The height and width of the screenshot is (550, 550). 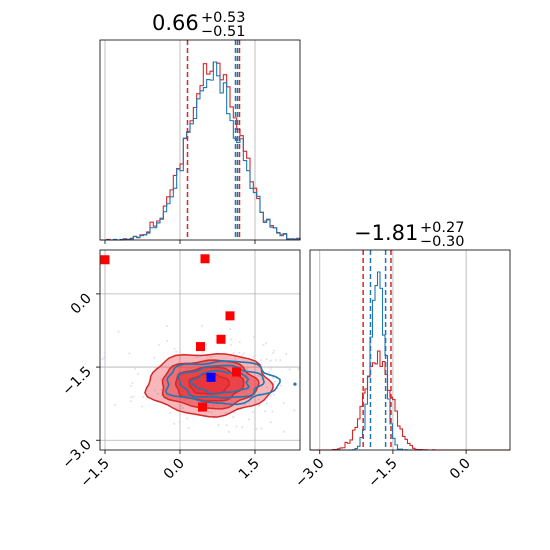 I want to click on scatter-ytick-label-1: −1.5, so click(x=76, y=381).